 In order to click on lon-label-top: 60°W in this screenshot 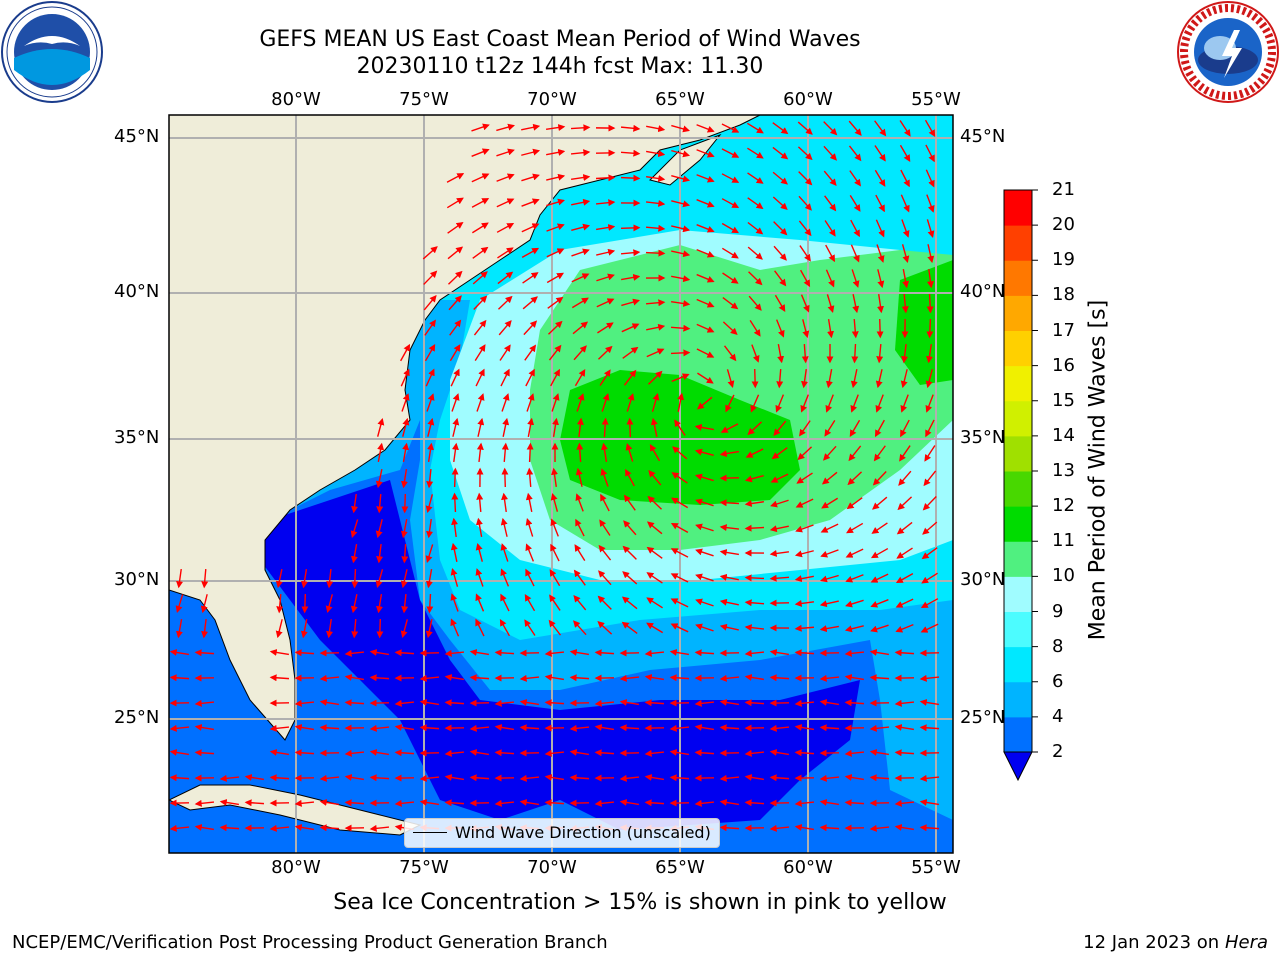, I will do `click(808, 99)`.